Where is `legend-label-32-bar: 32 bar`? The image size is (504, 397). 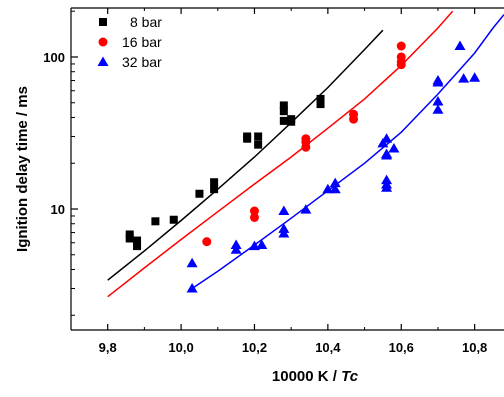
legend-label-32-bar: 32 bar is located at coordinates (142, 62).